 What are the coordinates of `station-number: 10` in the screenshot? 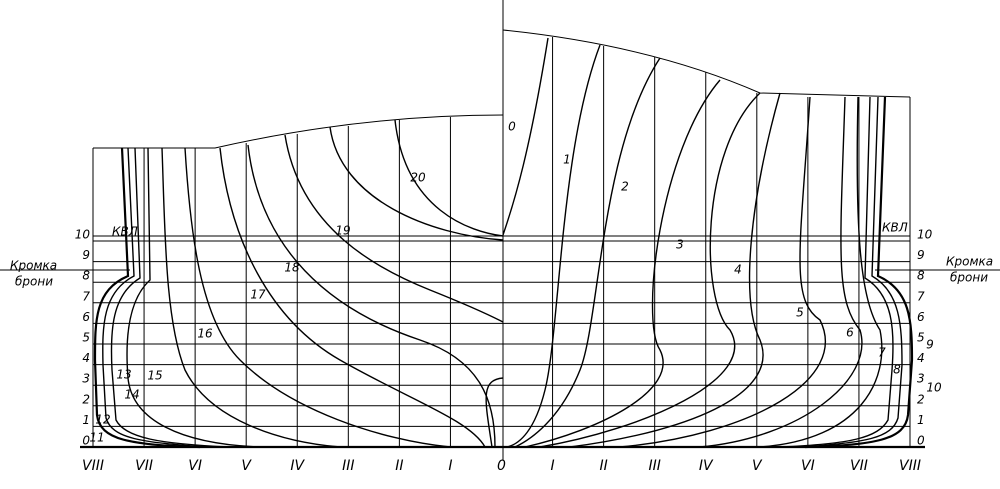 It's located at (934, 388).